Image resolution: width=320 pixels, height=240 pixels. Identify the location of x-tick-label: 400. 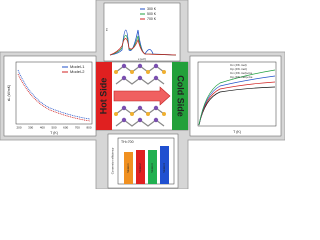
(42, 127).